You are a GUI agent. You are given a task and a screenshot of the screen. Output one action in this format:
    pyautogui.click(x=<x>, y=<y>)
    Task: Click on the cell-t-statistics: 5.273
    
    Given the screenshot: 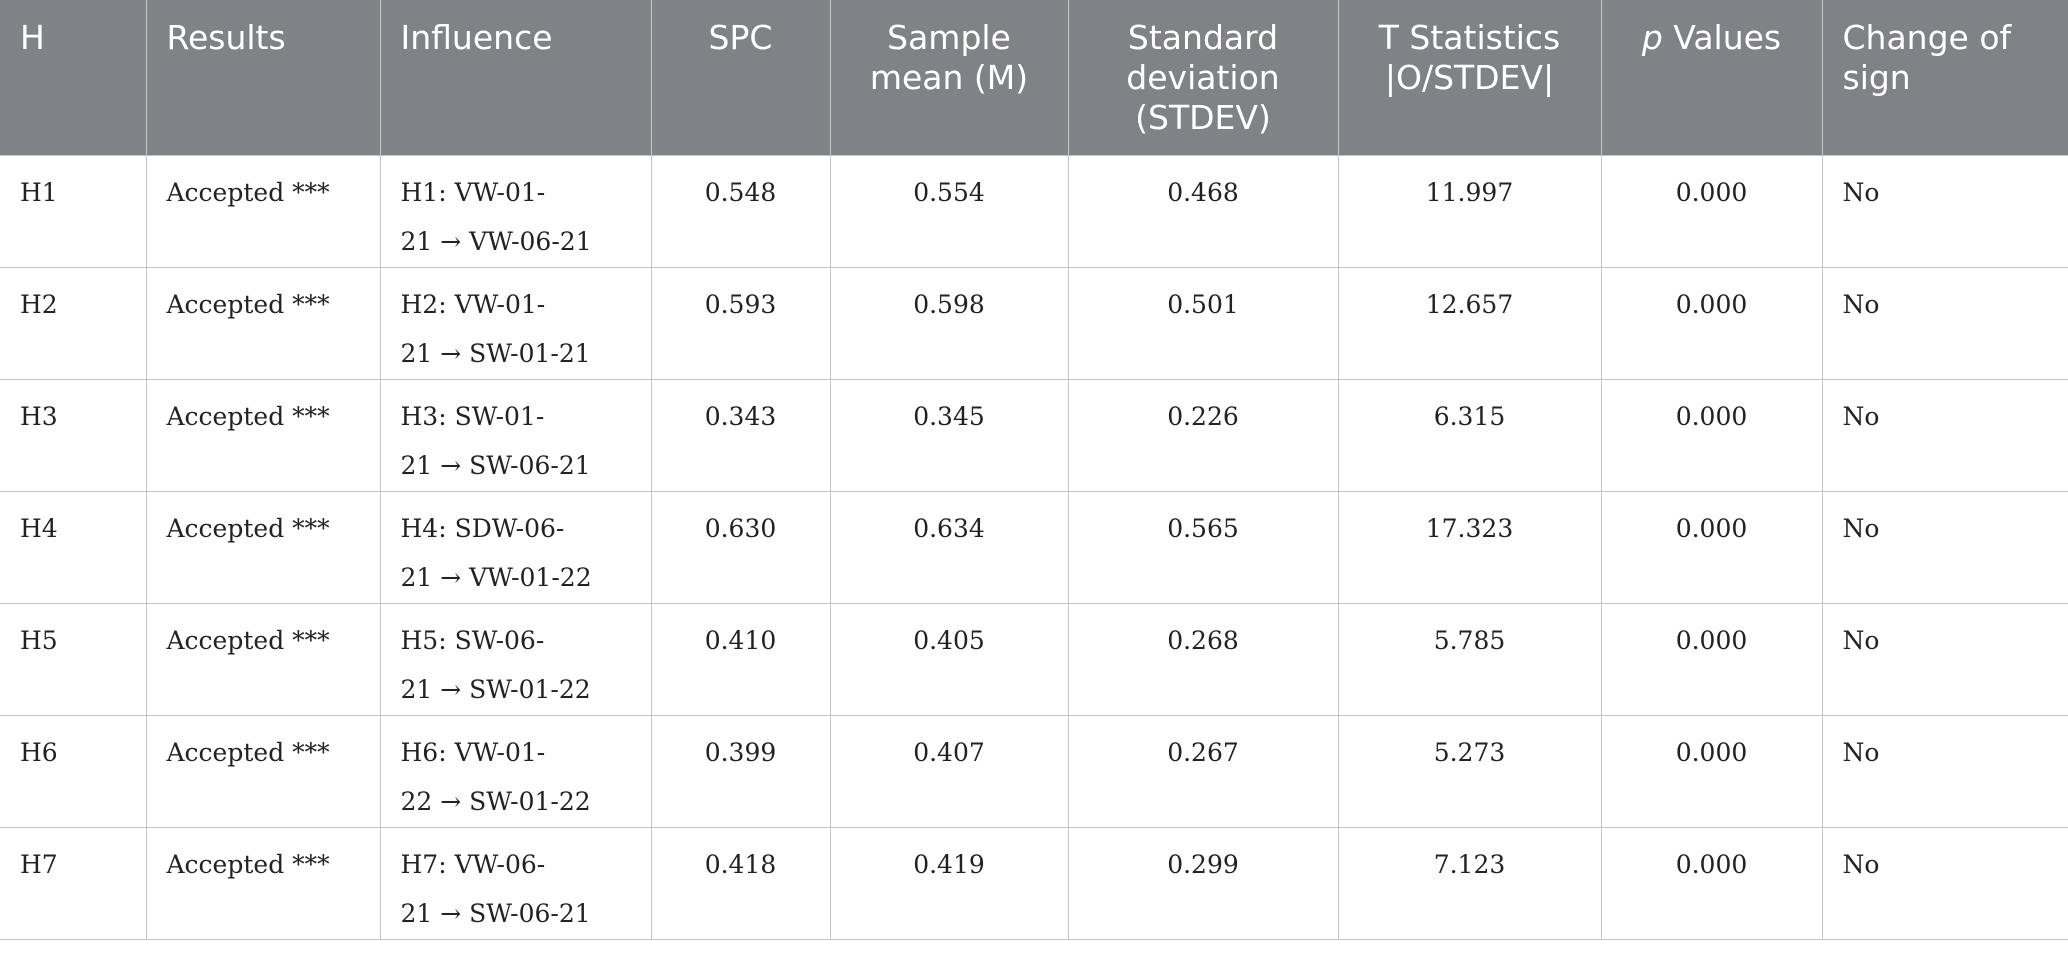 What is the action you would take?
    pyautogui.click(x=1469, y=771)
    